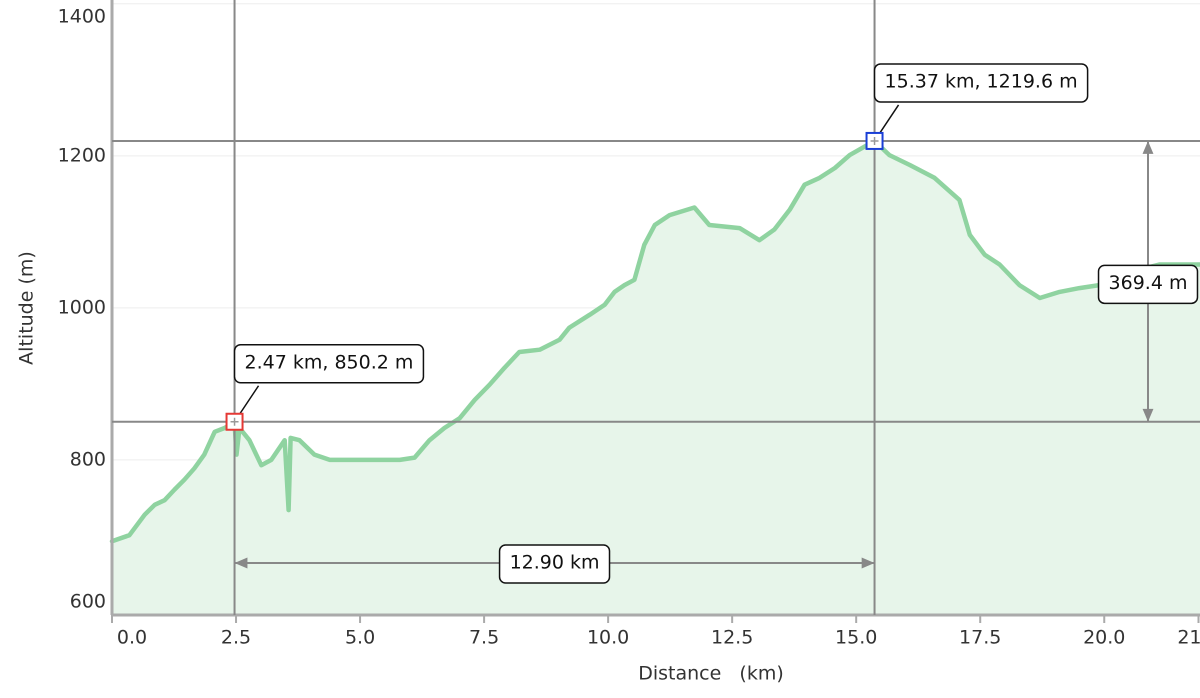  What do you see at coordinates (608, 638) in the screenshot?
I see `x-tick-label: 10.0` at bounding box center [608, 638].